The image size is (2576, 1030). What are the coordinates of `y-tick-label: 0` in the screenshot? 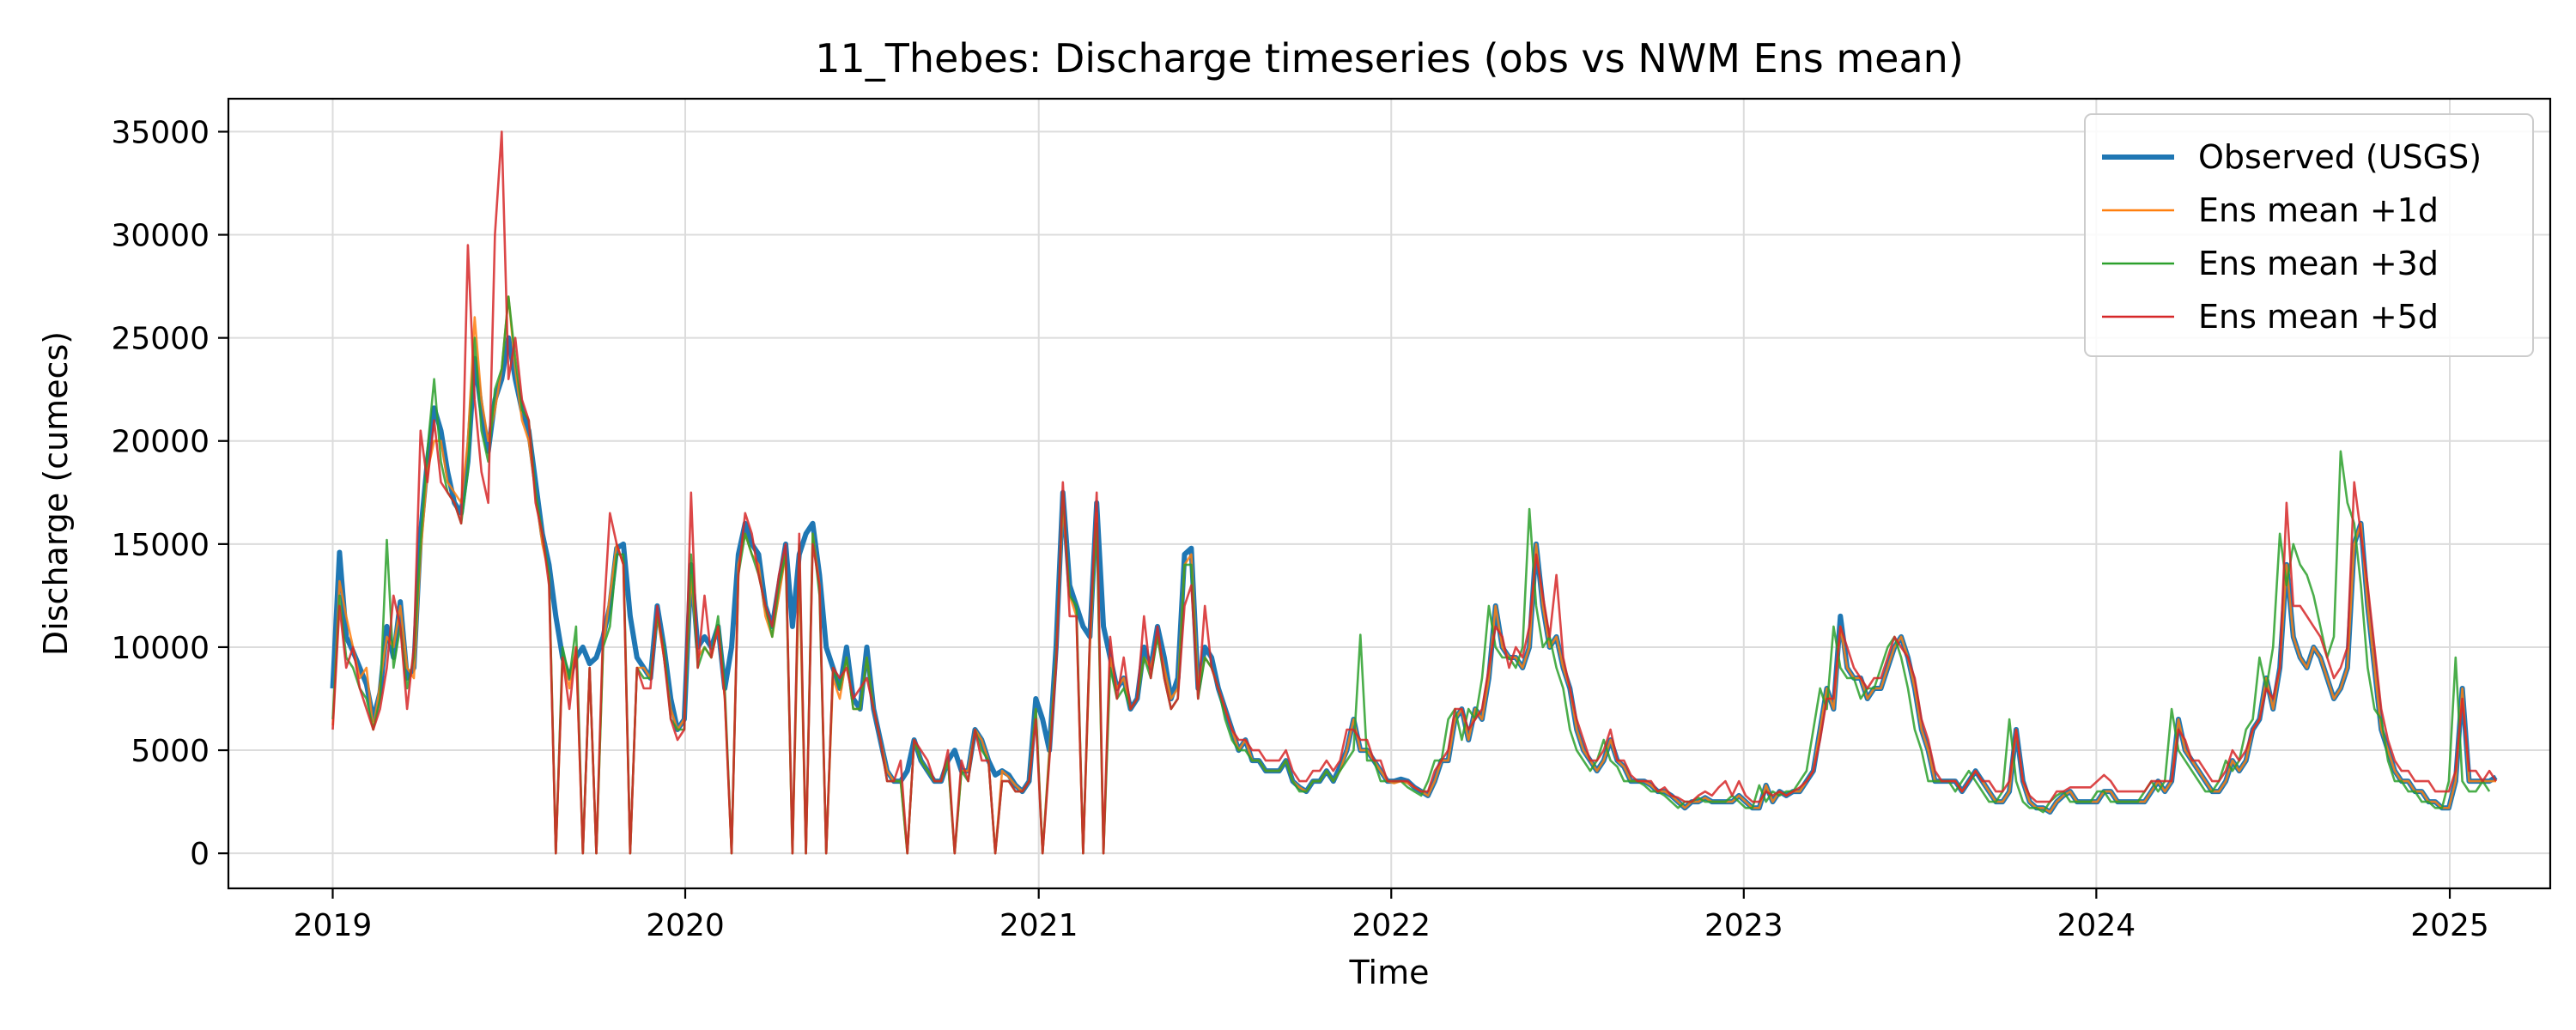 It's located at (200, 854).